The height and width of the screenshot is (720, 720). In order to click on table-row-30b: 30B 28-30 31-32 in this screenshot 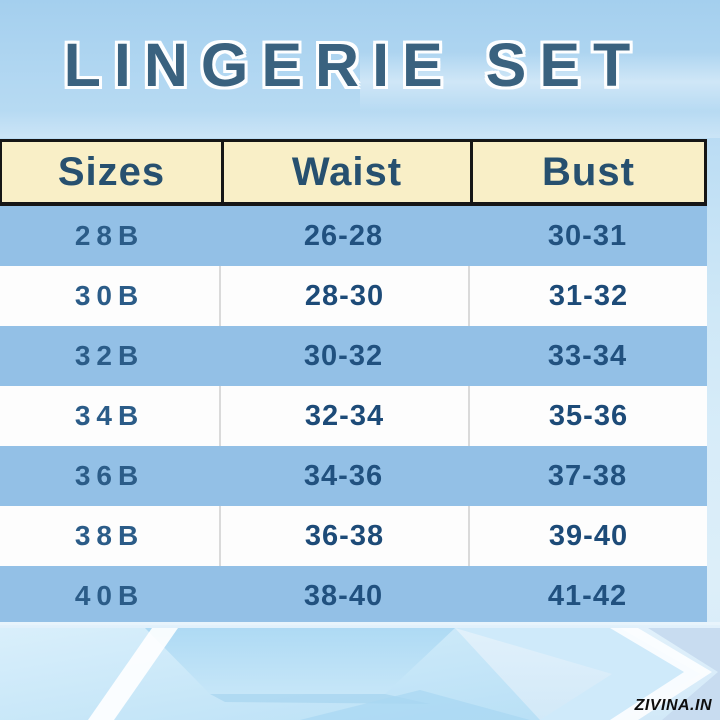, I will do `click(353, 296)`.